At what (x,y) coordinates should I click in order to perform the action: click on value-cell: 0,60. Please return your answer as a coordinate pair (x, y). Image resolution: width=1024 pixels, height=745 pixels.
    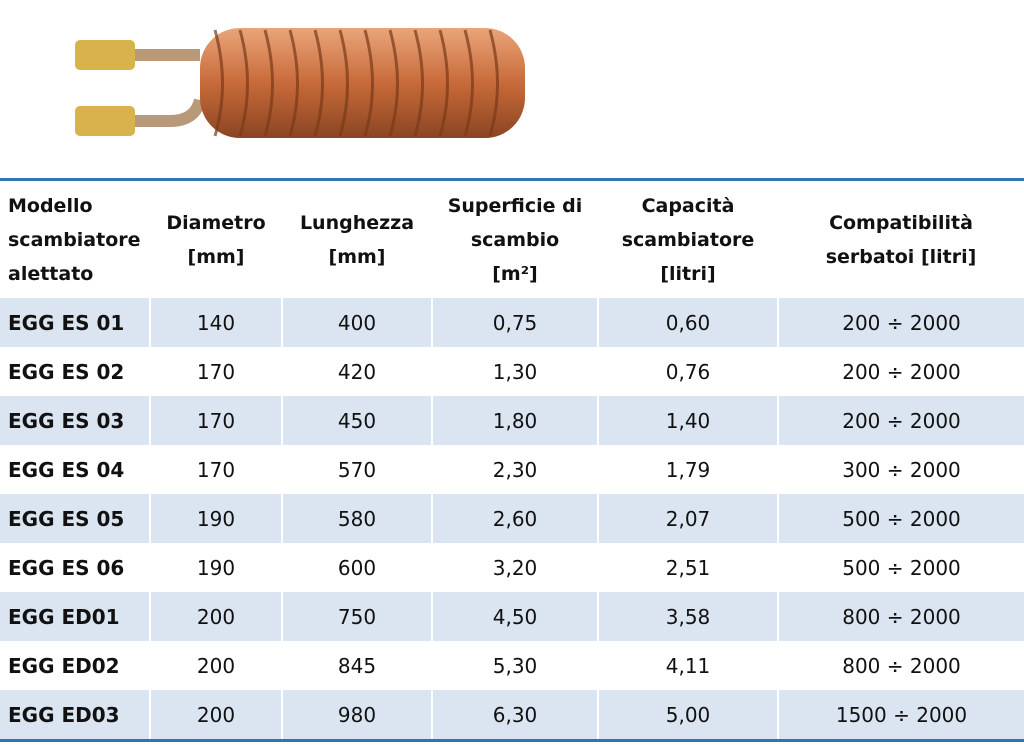
    Looking at the image, I should click on (687, 322).